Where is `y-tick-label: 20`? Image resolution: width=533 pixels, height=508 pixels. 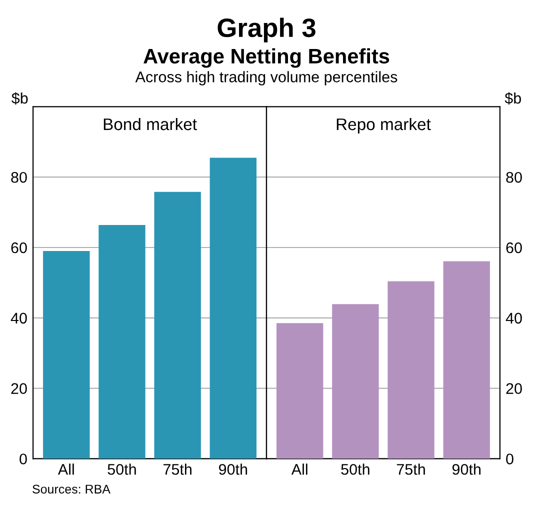 y-tick-label: 20 is located at coordinates (19, 388).